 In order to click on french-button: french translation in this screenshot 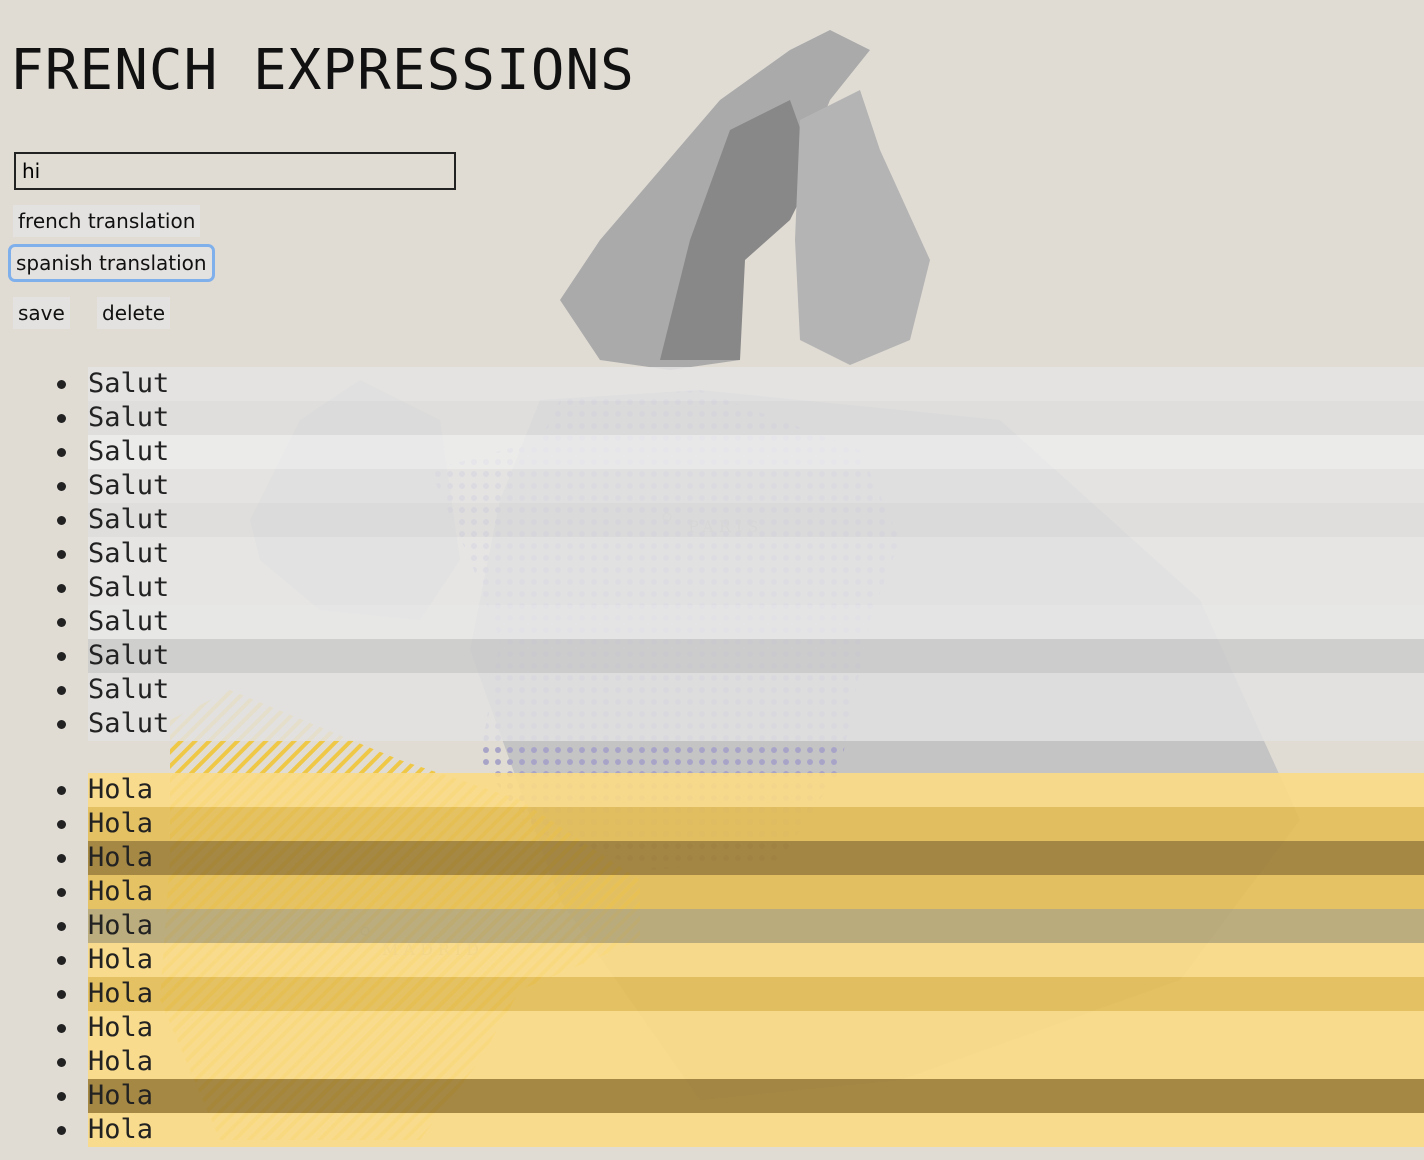, I will do `click(107, 221)`.